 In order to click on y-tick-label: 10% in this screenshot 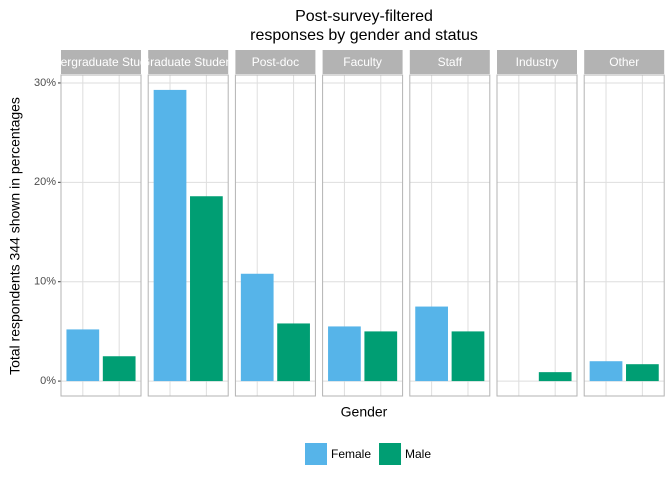, I will do `click(45, 282)`.